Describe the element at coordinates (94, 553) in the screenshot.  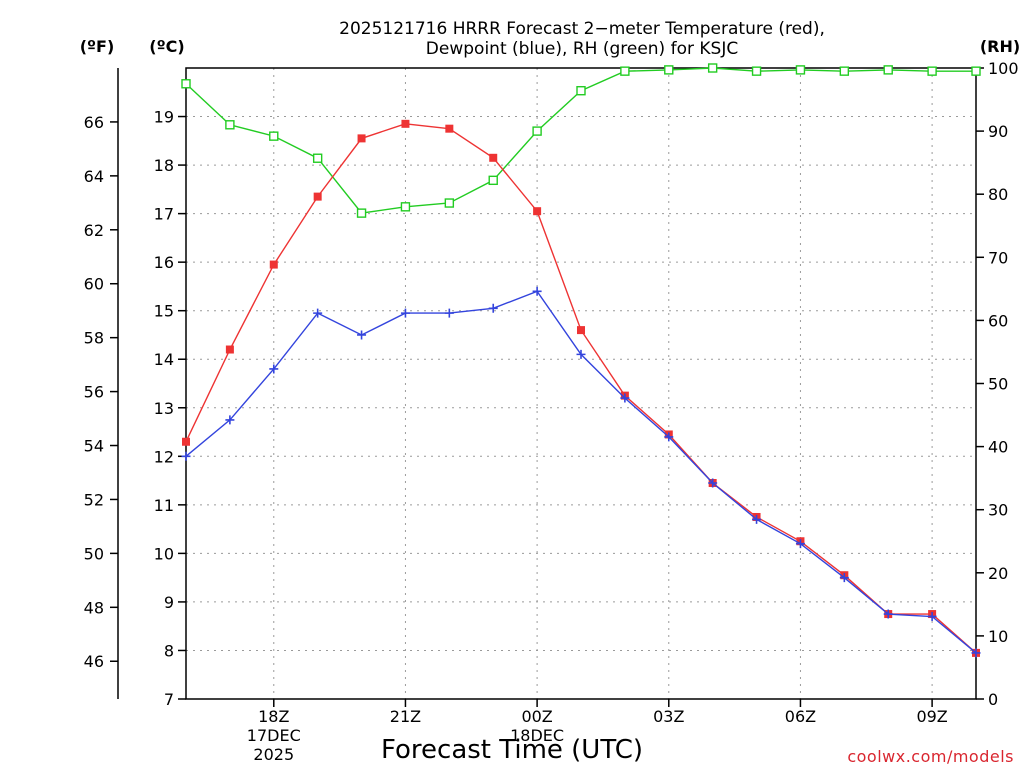
I see `fahrenheit-tick-label: 50` at that location.